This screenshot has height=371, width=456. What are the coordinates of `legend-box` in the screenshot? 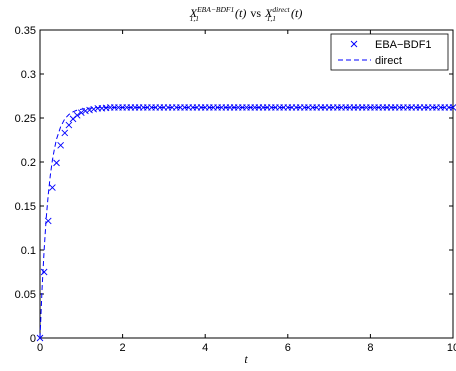 It's located at (389, 52).